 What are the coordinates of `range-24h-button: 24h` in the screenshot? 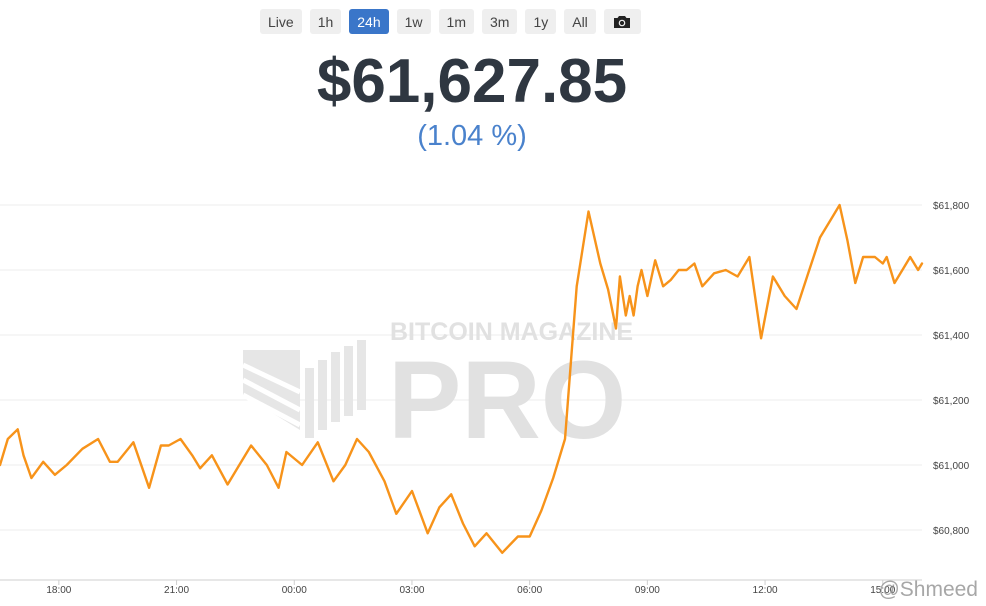 It's located at (369, 21).